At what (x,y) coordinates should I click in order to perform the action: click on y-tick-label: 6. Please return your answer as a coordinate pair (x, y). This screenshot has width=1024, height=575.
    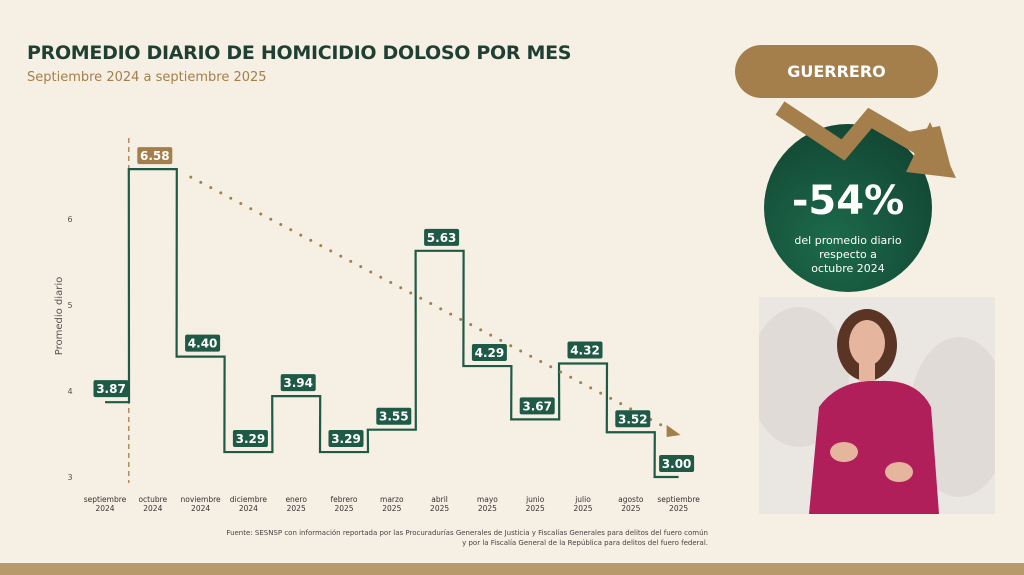
    Looking at the image, I should click on (69, 219).